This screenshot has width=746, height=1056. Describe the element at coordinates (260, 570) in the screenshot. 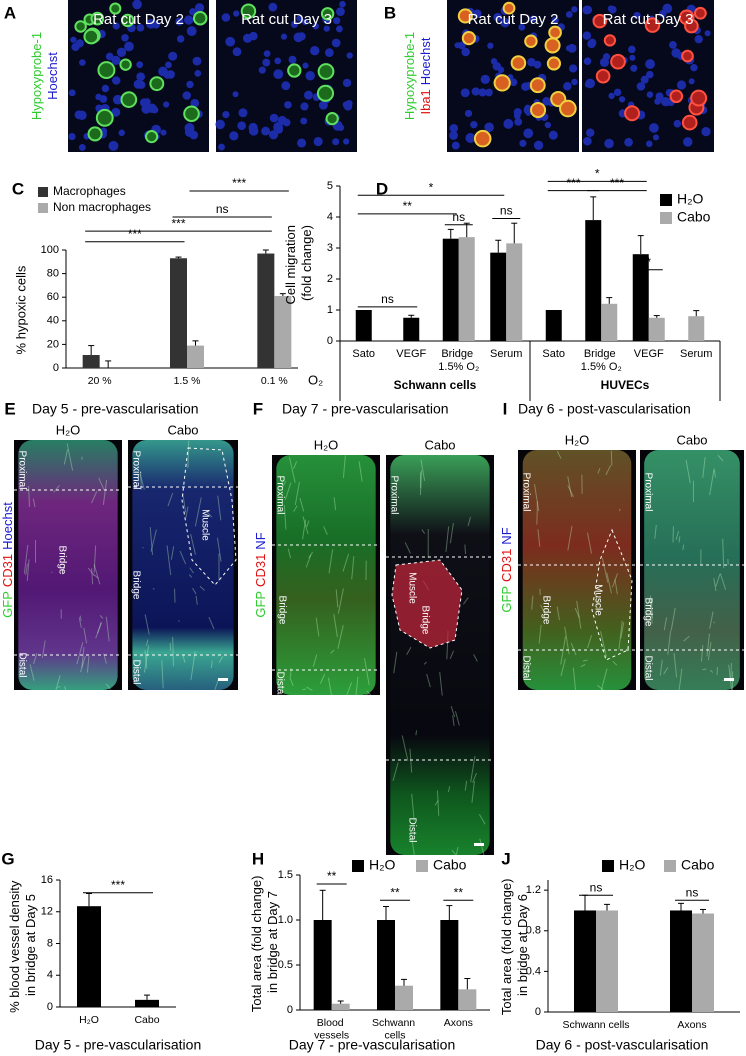

I see `stain-name: CD31` at that location.